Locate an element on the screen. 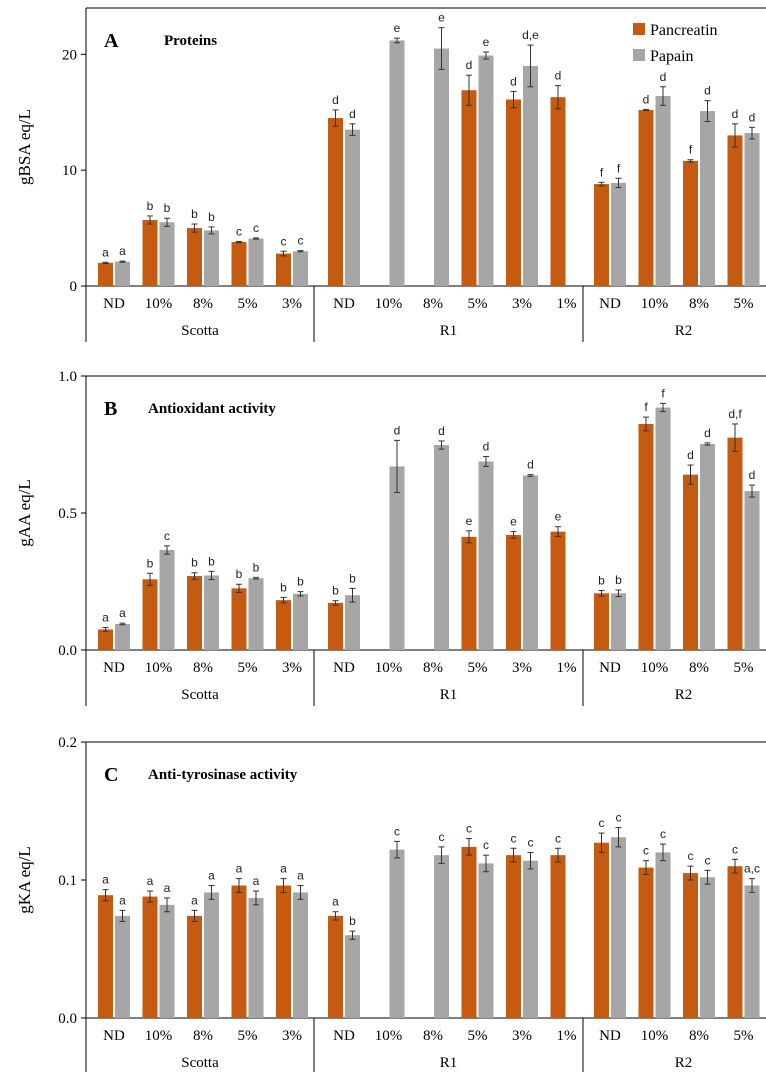 Image resolution: width=766 pixels, height=1072 pixels. y-tick-label: 0.1 is located at coordinates (67, 881).